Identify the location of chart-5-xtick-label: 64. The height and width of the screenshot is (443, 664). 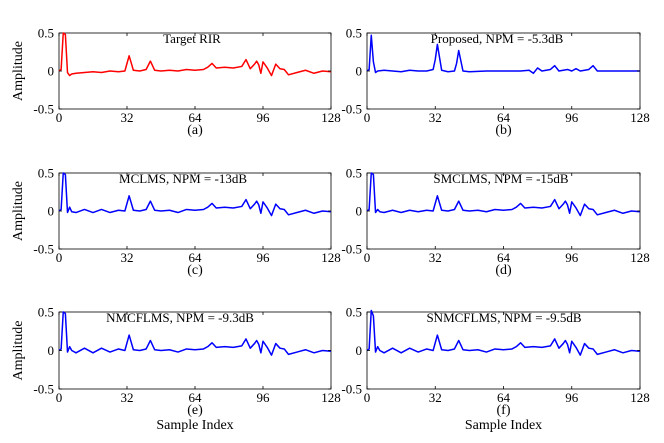
(196, 397).